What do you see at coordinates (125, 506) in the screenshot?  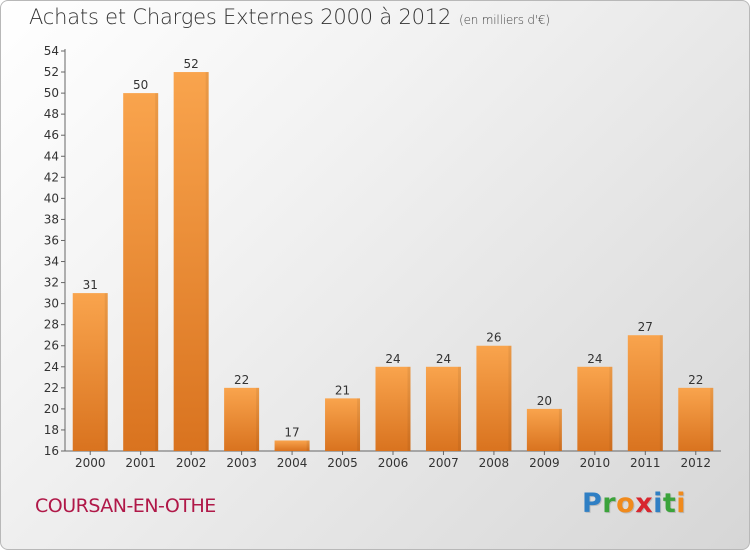 I see `city-name: COURSAN-EN-OTHE` at bounding box center [125, 506].